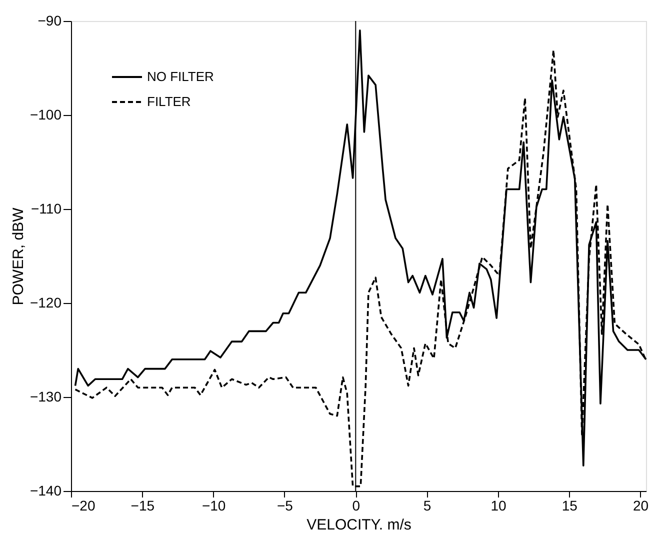  Describe the element at coordinates (285, 506) in the screenshot. I see `x-tick-label: −5` at that location.